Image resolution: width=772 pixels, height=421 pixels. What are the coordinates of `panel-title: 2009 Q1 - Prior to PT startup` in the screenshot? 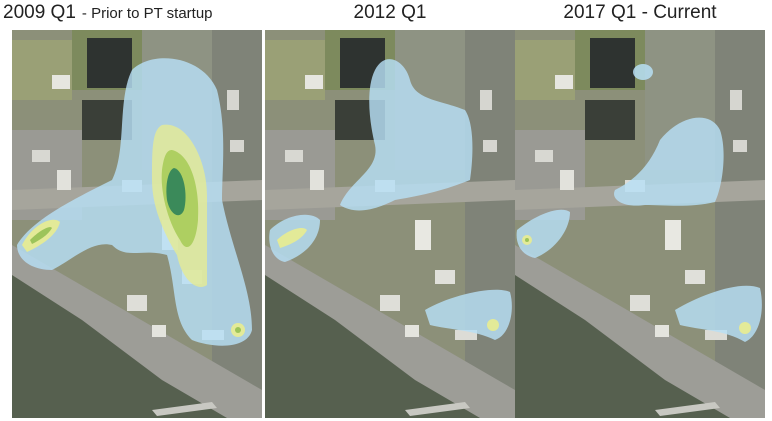 It's located at (108, 12).